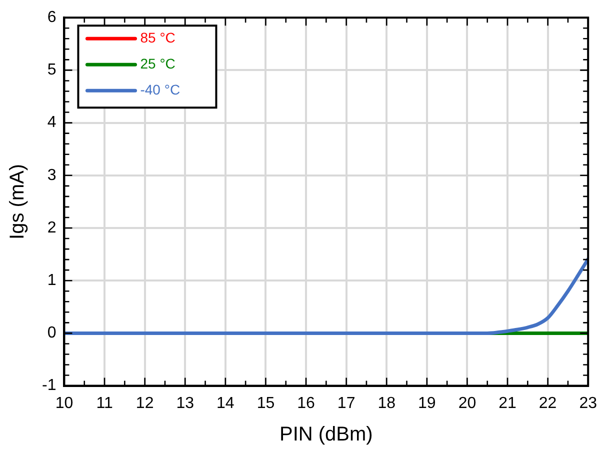 This screenshot has height=453, width=605. What do you see at coordinates (17, 202) in the screenshot?
I see `y-axis-title: Igs (mA)` at bounding box center [17, 202].